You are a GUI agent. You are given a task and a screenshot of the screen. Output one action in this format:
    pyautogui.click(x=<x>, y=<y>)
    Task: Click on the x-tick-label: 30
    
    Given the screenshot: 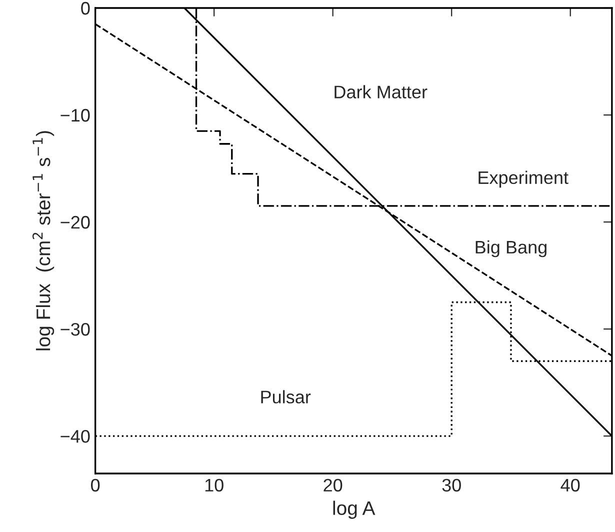 What is the action you would take?
    pyautogui.click(x=451, y=485)
    